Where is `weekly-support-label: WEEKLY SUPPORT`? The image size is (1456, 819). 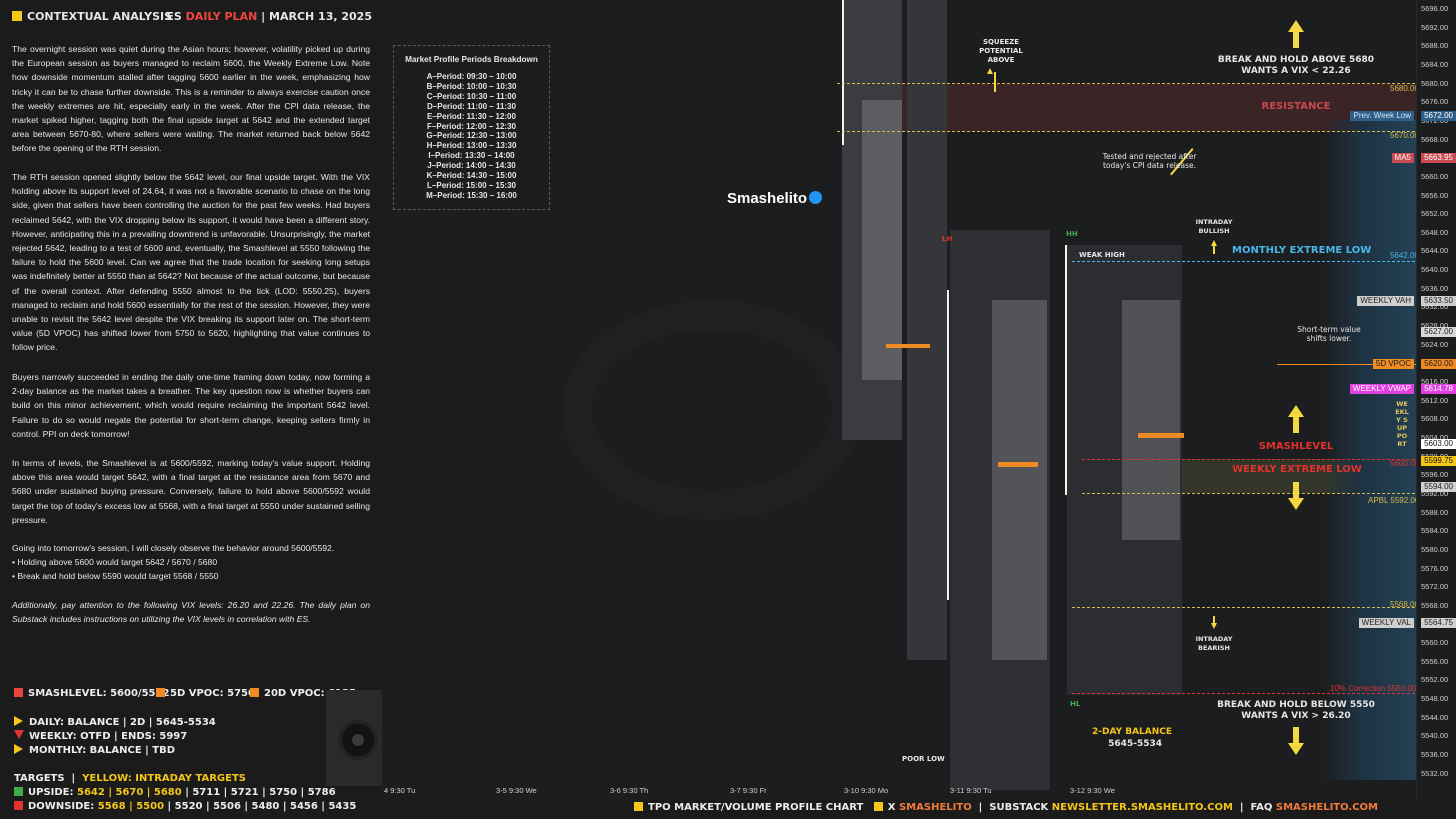
weekly-support-label: WEEKLY SUPPORT is located at coordinates (1402, 424).